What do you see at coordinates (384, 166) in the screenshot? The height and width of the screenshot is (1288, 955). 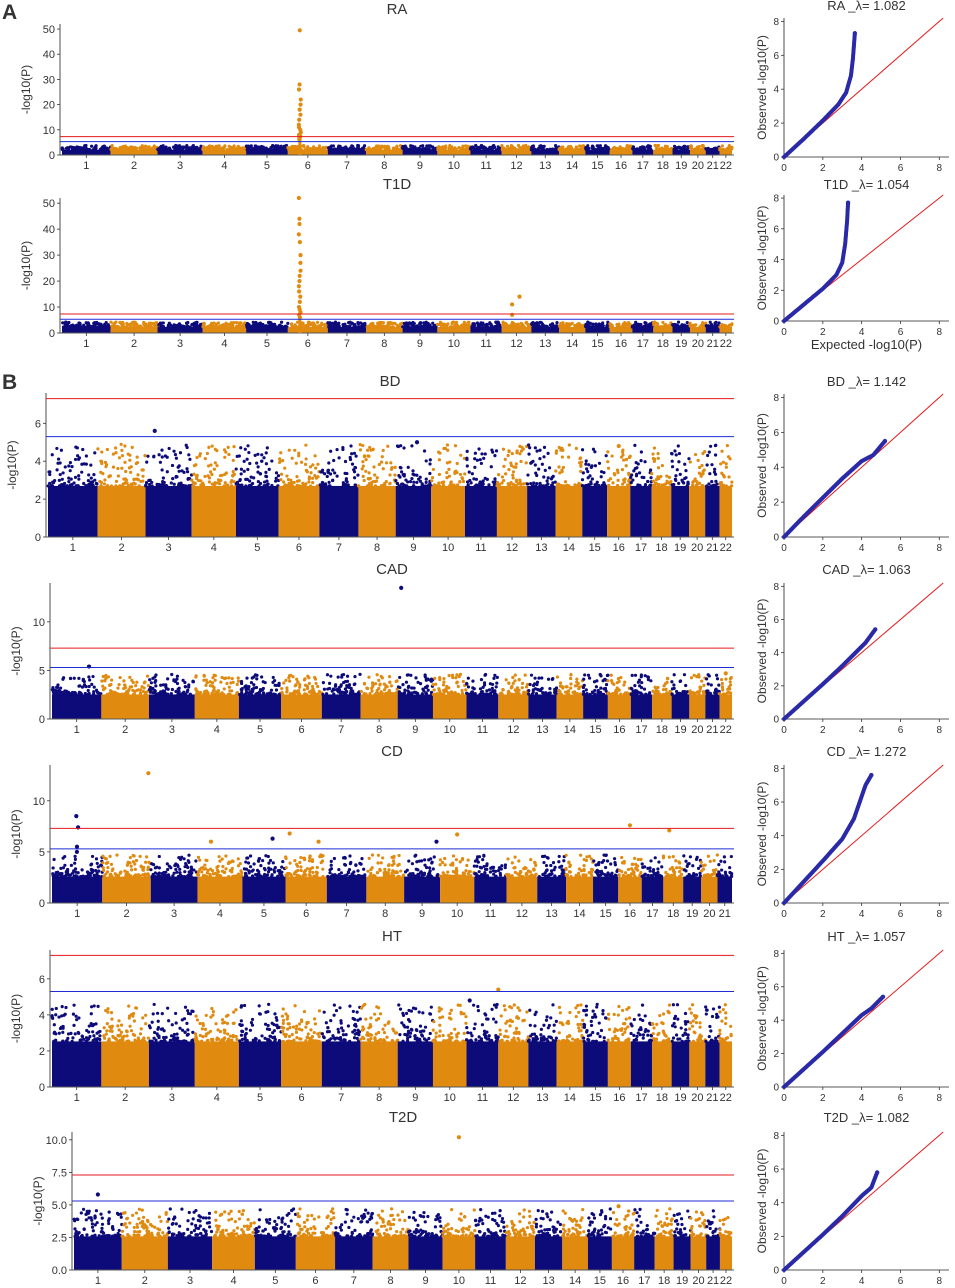 I see `x-tick-label: 8` at bounding box center [384, 166].